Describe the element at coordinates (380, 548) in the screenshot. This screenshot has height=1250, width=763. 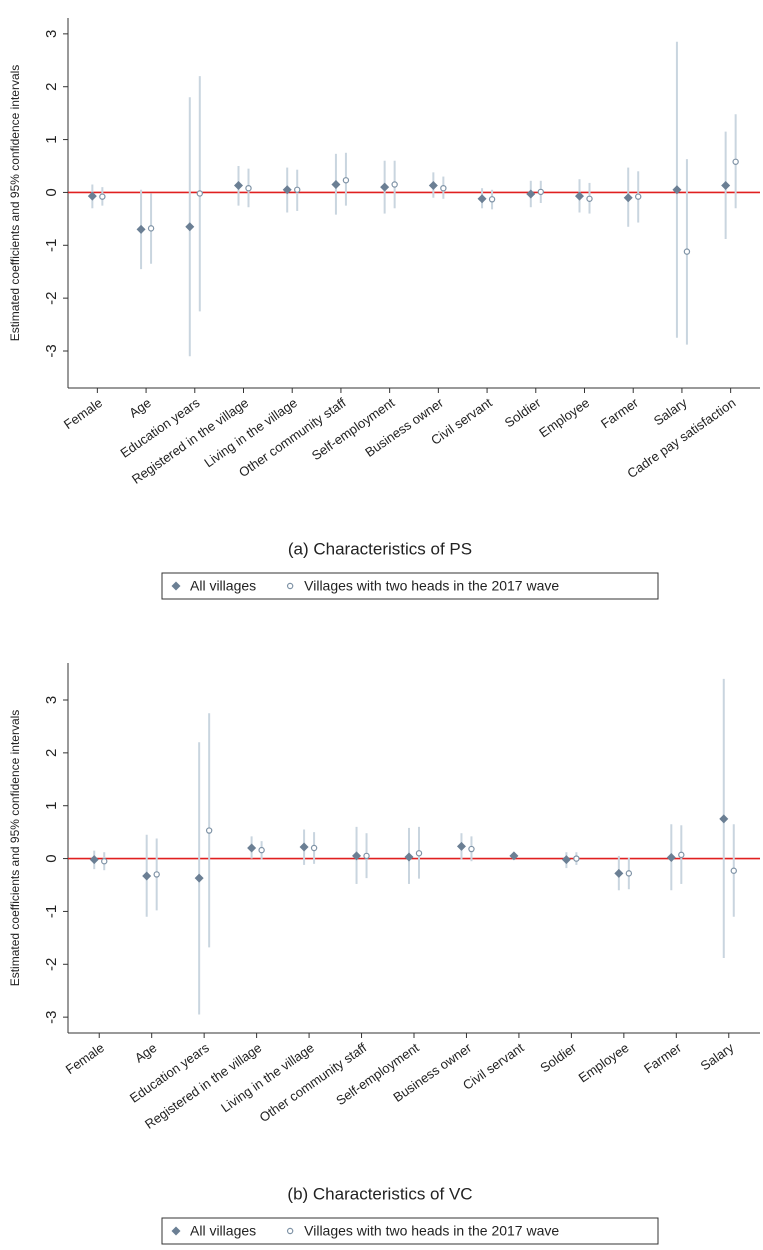
I see `chart-subtitle: (a) Characteristics of PS` at that location.